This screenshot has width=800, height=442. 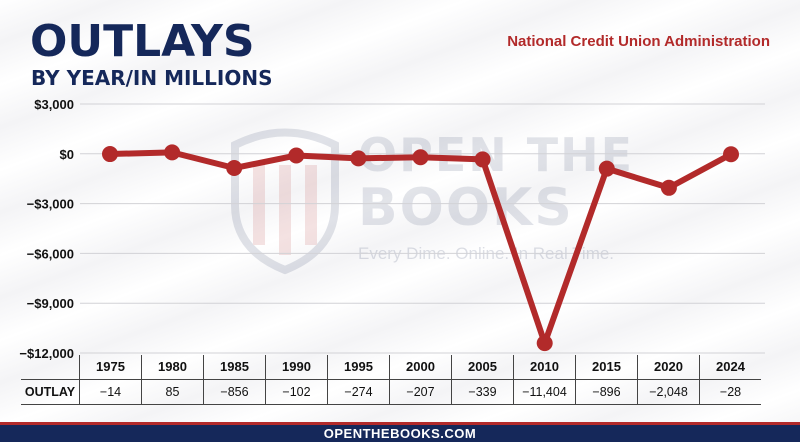 I want to click on table-value-cell: −856, so click(x=234, y=392).